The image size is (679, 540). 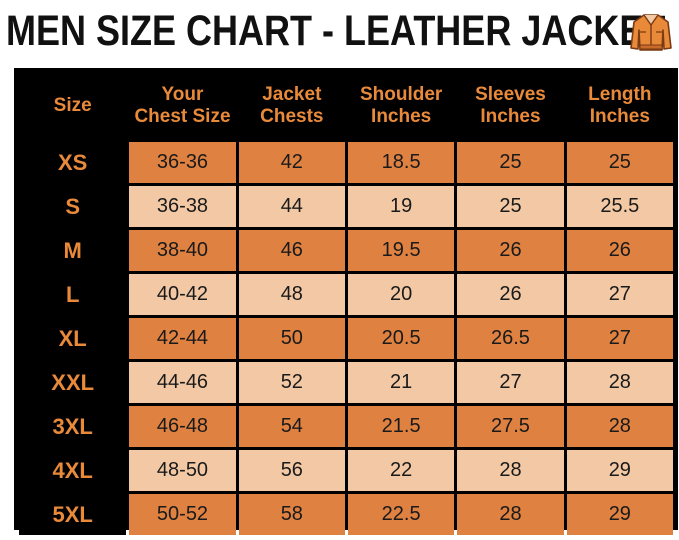 What do you see at coordinates (619, 162) in the screenshot?
I see `length-cell: 25` at bounding box center [619, 162].